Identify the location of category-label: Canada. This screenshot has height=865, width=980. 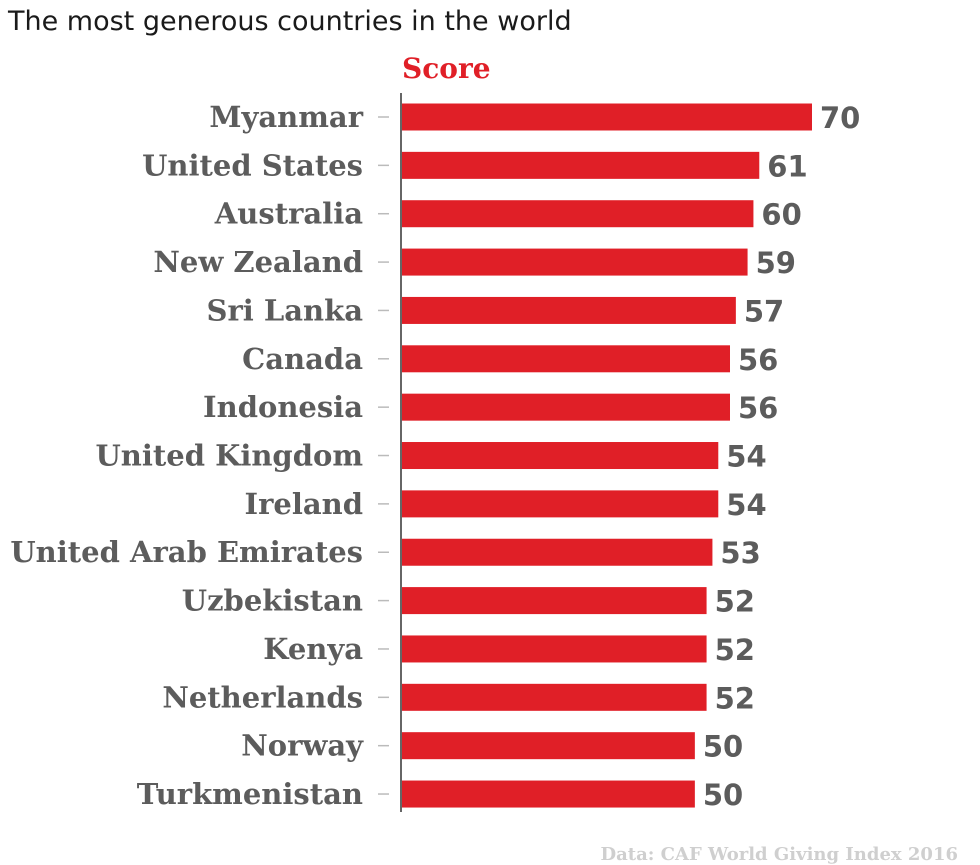
(302, 359).